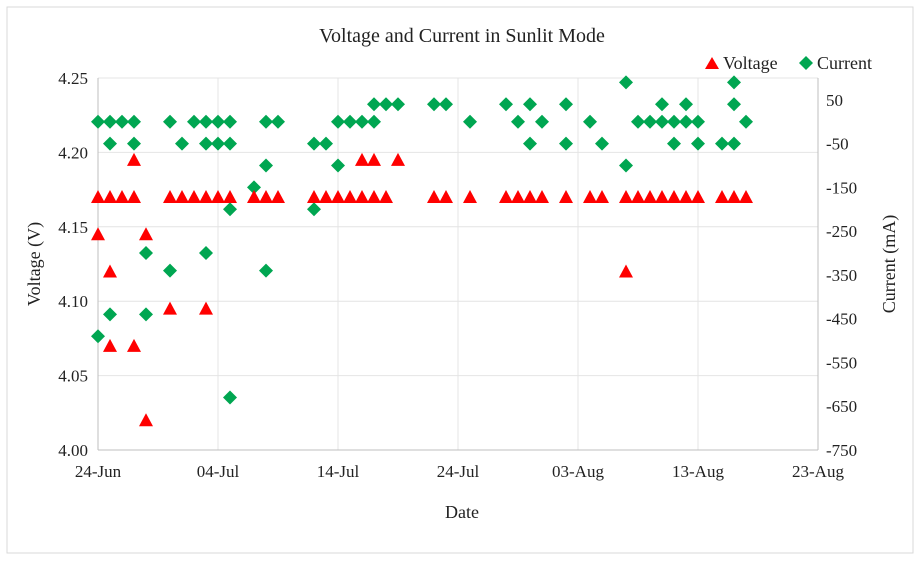  Describe the element at coordinates (73, 450) in the screenshot. I see `y-tick-label: 4.00` at that location.